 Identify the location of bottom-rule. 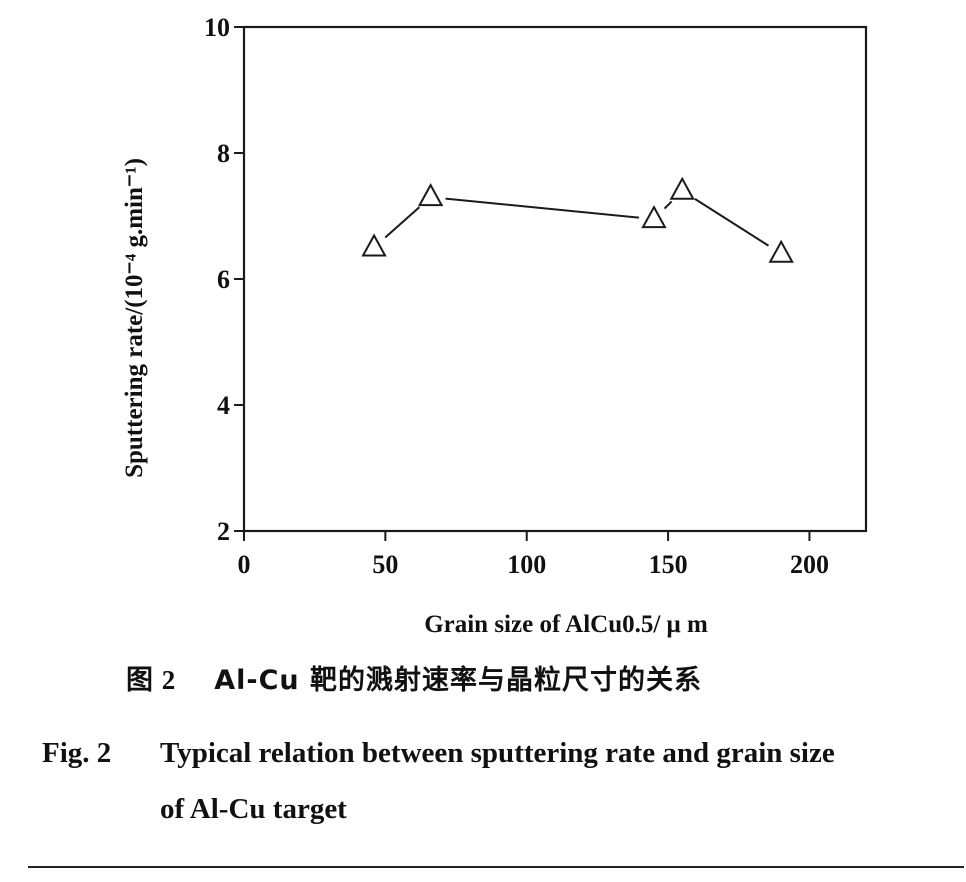
(496, 867).